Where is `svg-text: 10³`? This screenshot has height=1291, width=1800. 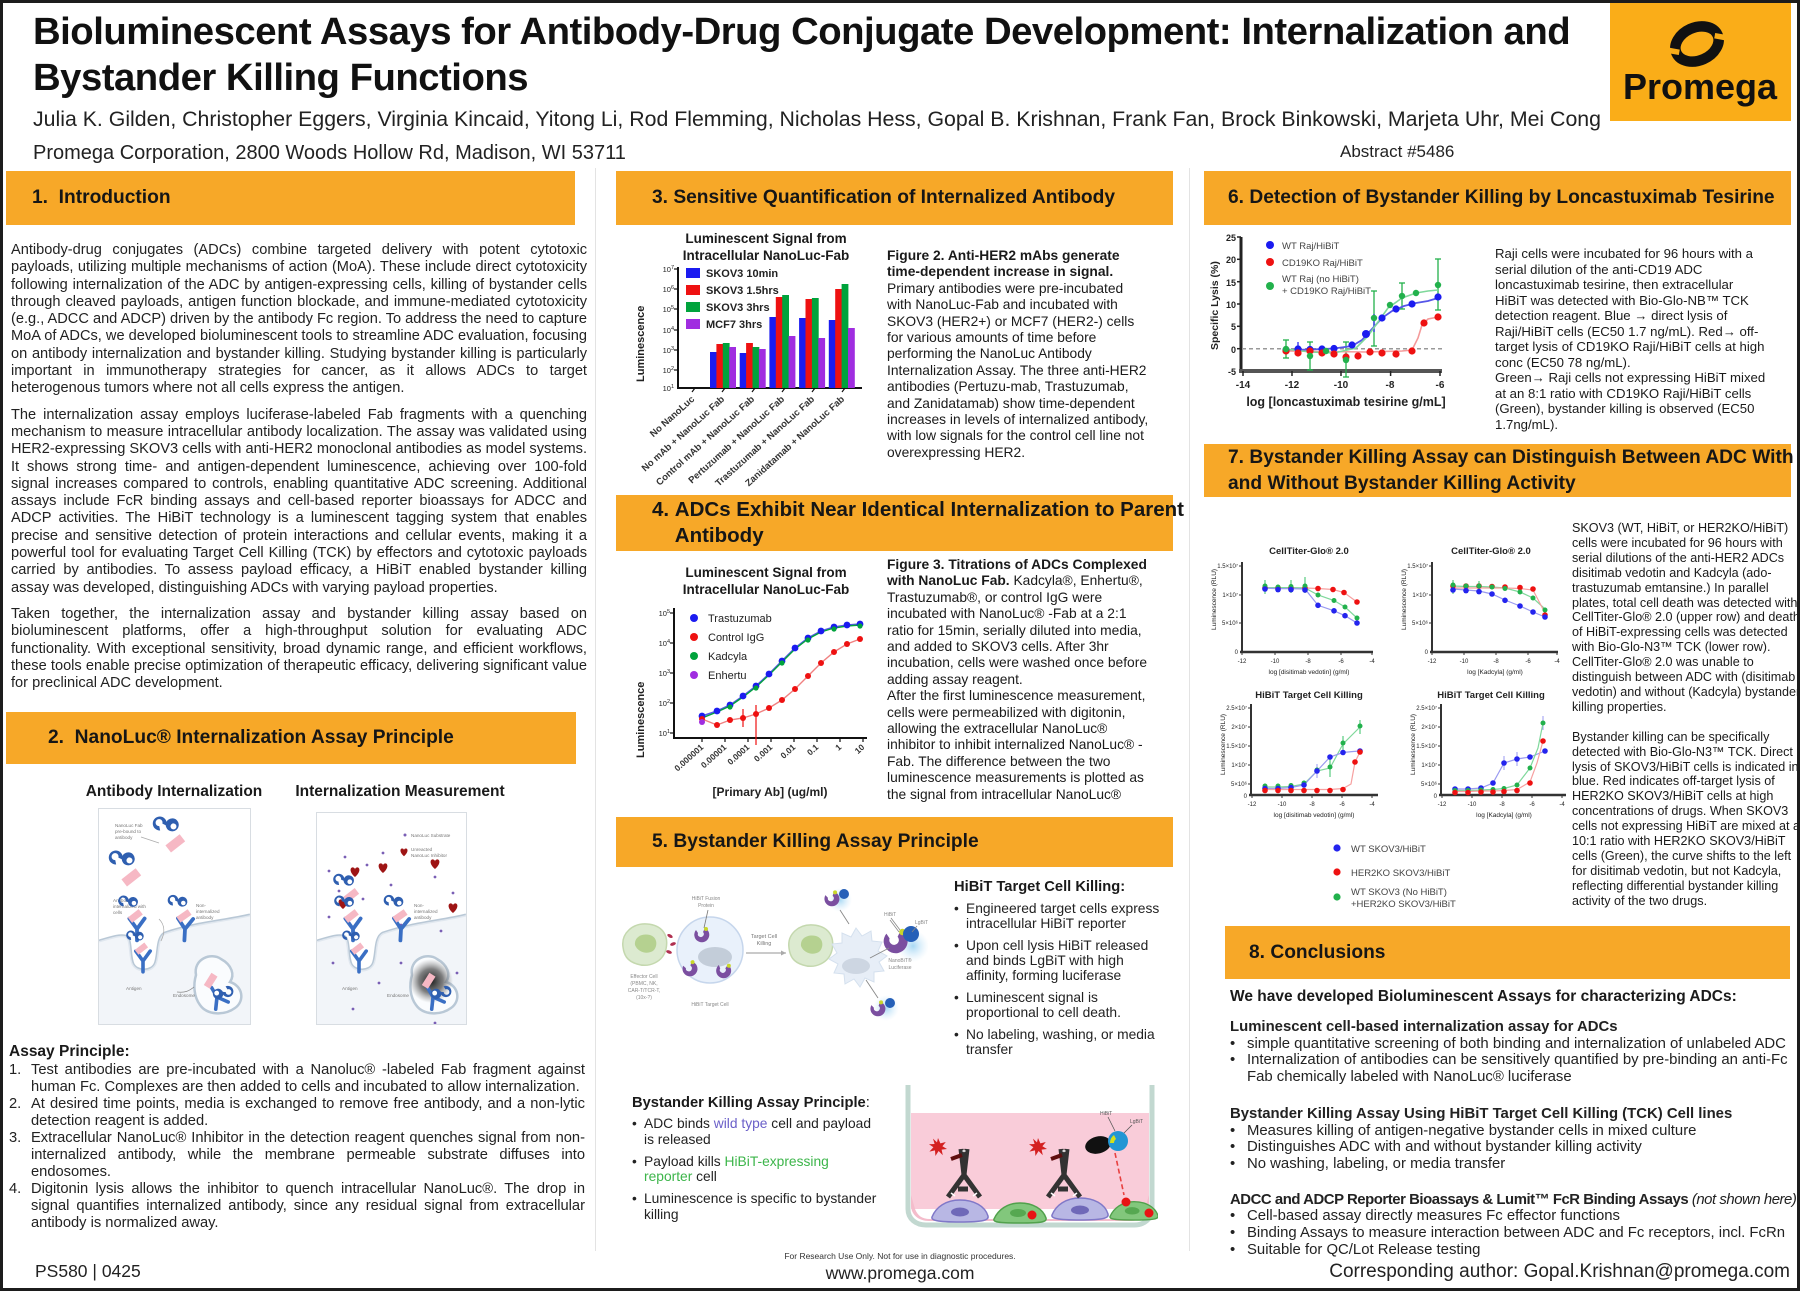 svg-text: 10³ is located at coordinates (668, 350).